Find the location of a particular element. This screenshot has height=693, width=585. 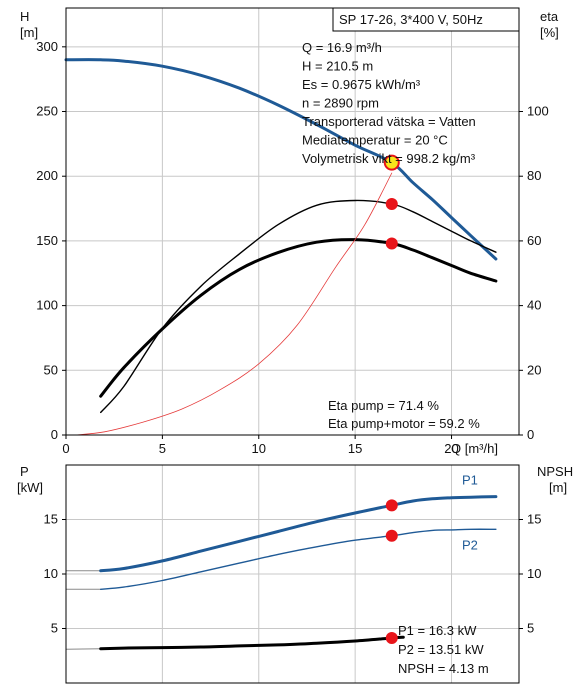

top-right-tick-label: 0 is located at coordinates (530, 434).